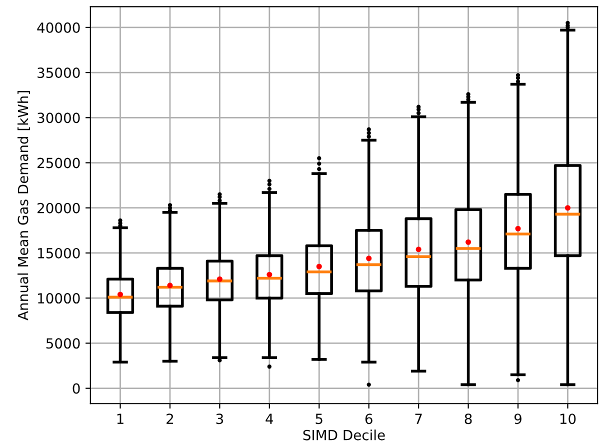  What do you see at coordinates (59, 73) in the screenshot?
I see `y-tick-label: 35000` at bounding box center [59, 73].